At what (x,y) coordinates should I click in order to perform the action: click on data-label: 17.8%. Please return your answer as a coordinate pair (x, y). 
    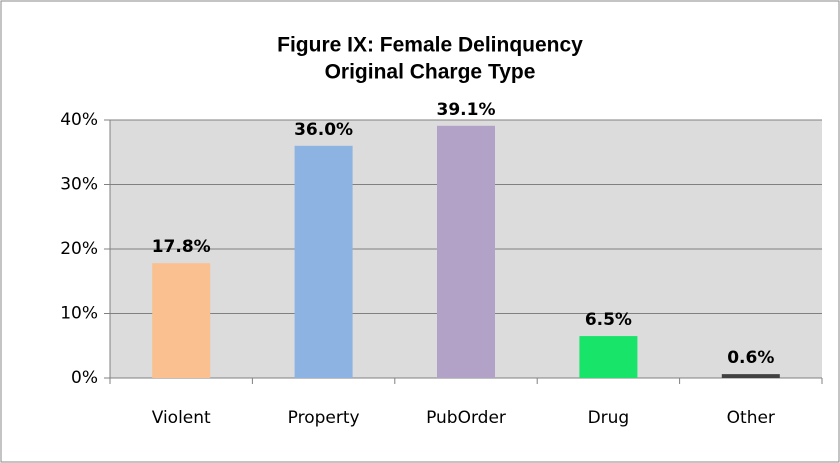
    Looking at the image, I should click on (181, 247).